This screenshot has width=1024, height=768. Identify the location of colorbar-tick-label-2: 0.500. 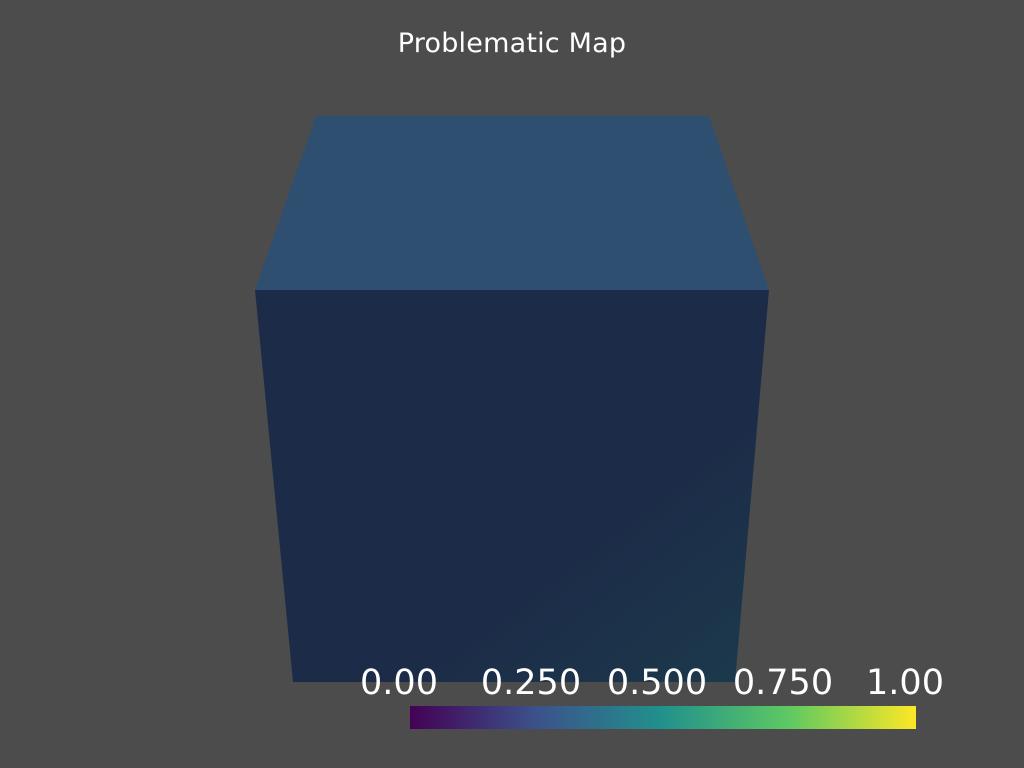
(657, 683).